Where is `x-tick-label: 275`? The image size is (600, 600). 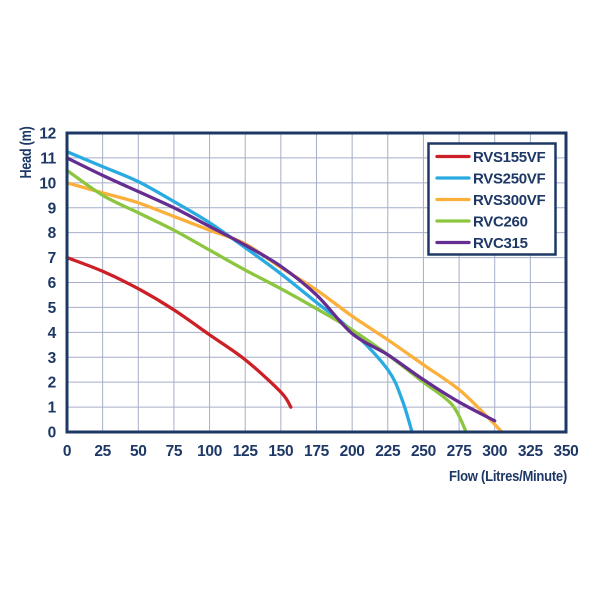 x-tick-label: 275 is located at coordinates (460, 451).